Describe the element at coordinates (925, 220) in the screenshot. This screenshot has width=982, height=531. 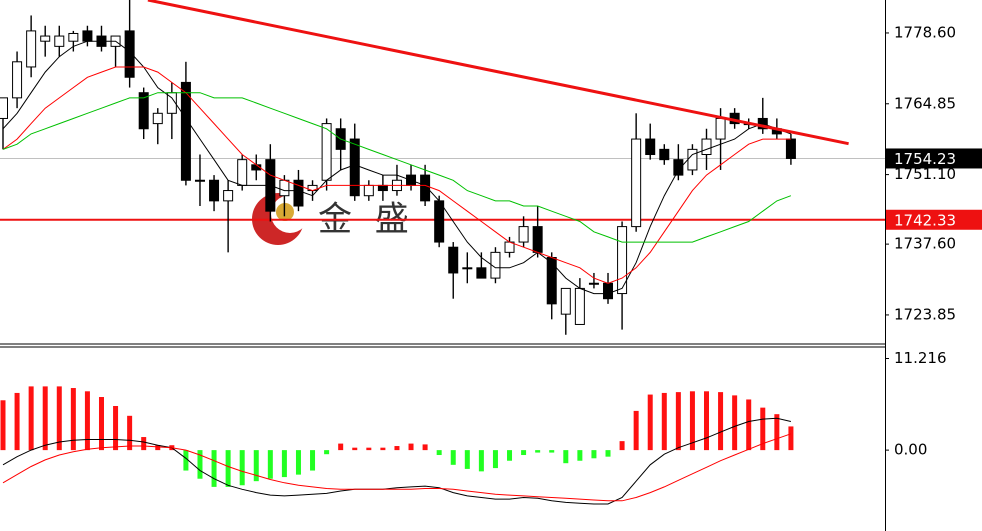
I see `price-label: 1742.33` at that location.